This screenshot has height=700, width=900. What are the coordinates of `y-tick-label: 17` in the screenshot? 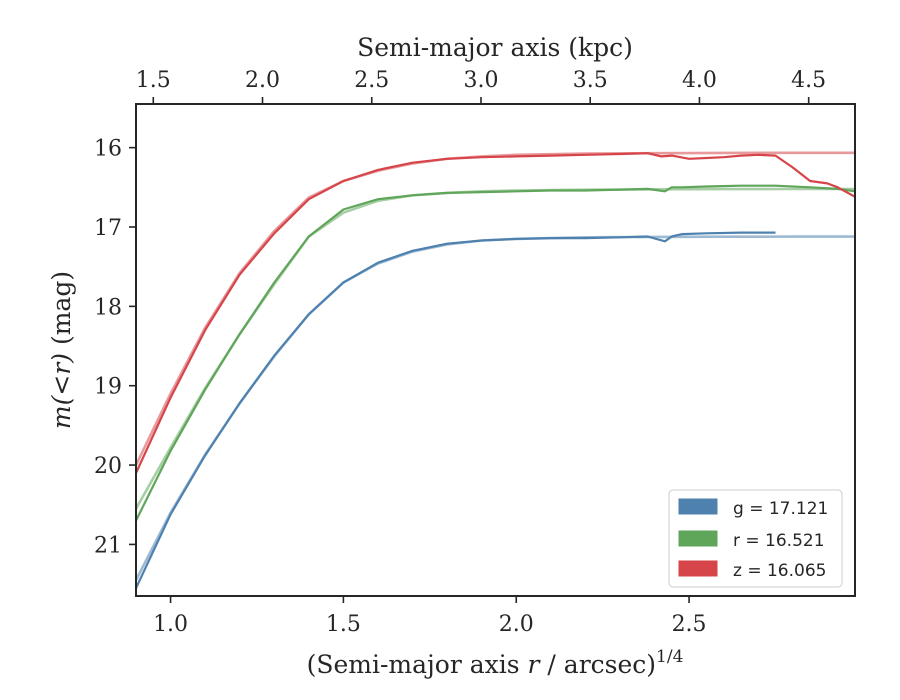 It's located at (108, 228).